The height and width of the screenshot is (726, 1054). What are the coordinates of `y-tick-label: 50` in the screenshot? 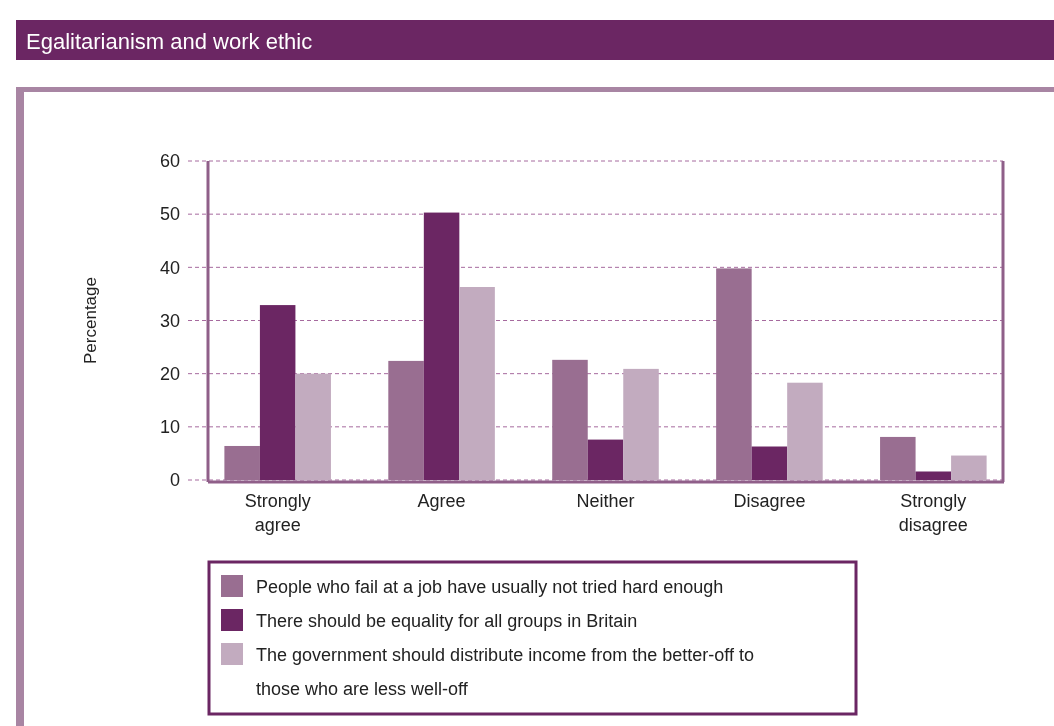 It's located at (169, 214).